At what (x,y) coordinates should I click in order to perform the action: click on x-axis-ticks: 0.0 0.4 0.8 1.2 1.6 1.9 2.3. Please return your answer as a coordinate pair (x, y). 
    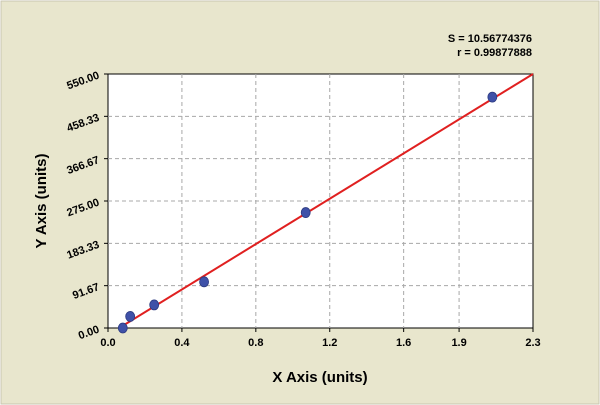
    Looking at the image, I should click on (320, 338).